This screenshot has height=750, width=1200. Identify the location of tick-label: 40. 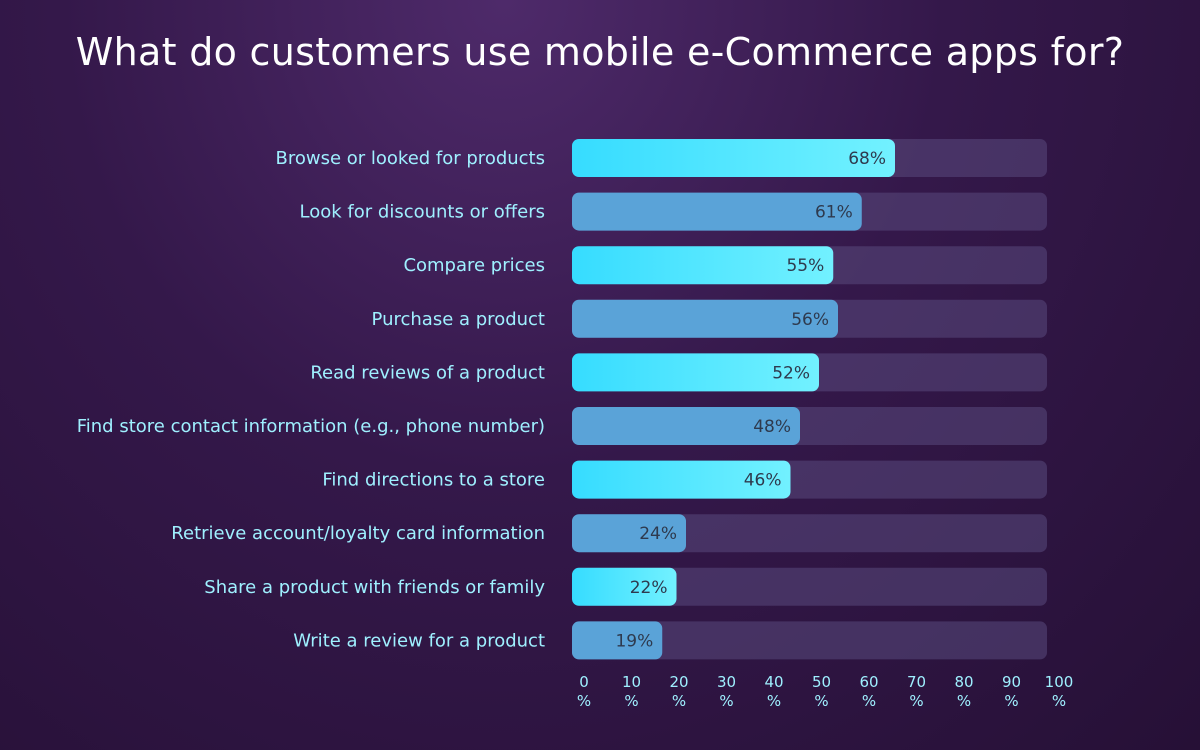
(773, 682).